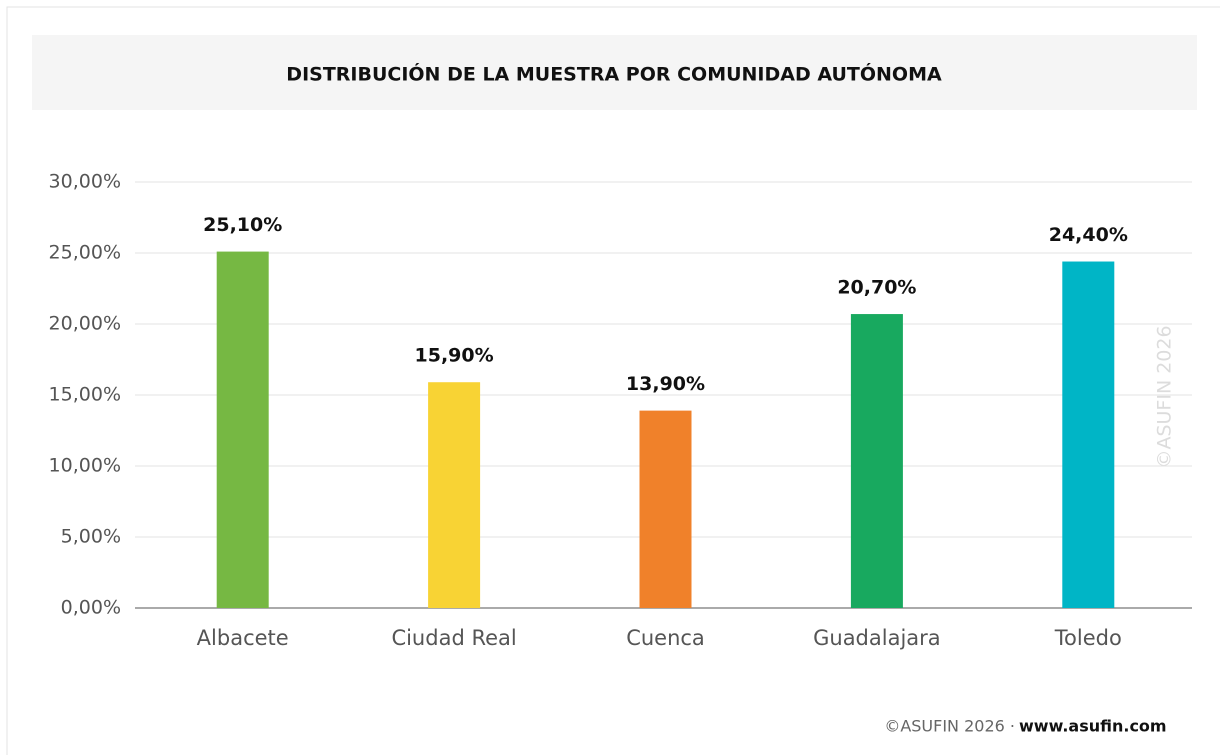  Describe the element at coordinates (665, 384) in the screenshot. I see `value-label: 13,90%` at that location.